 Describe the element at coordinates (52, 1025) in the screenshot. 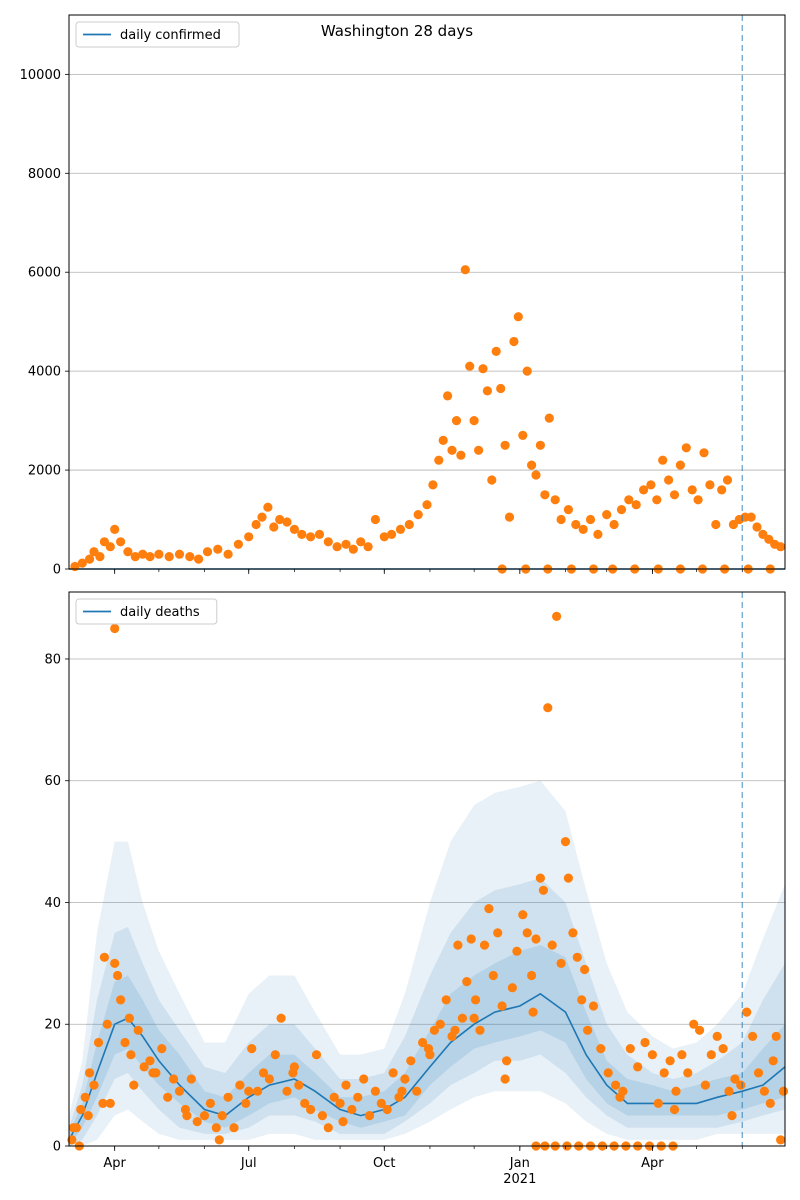

I see `y-tick-label: 20` at that location.